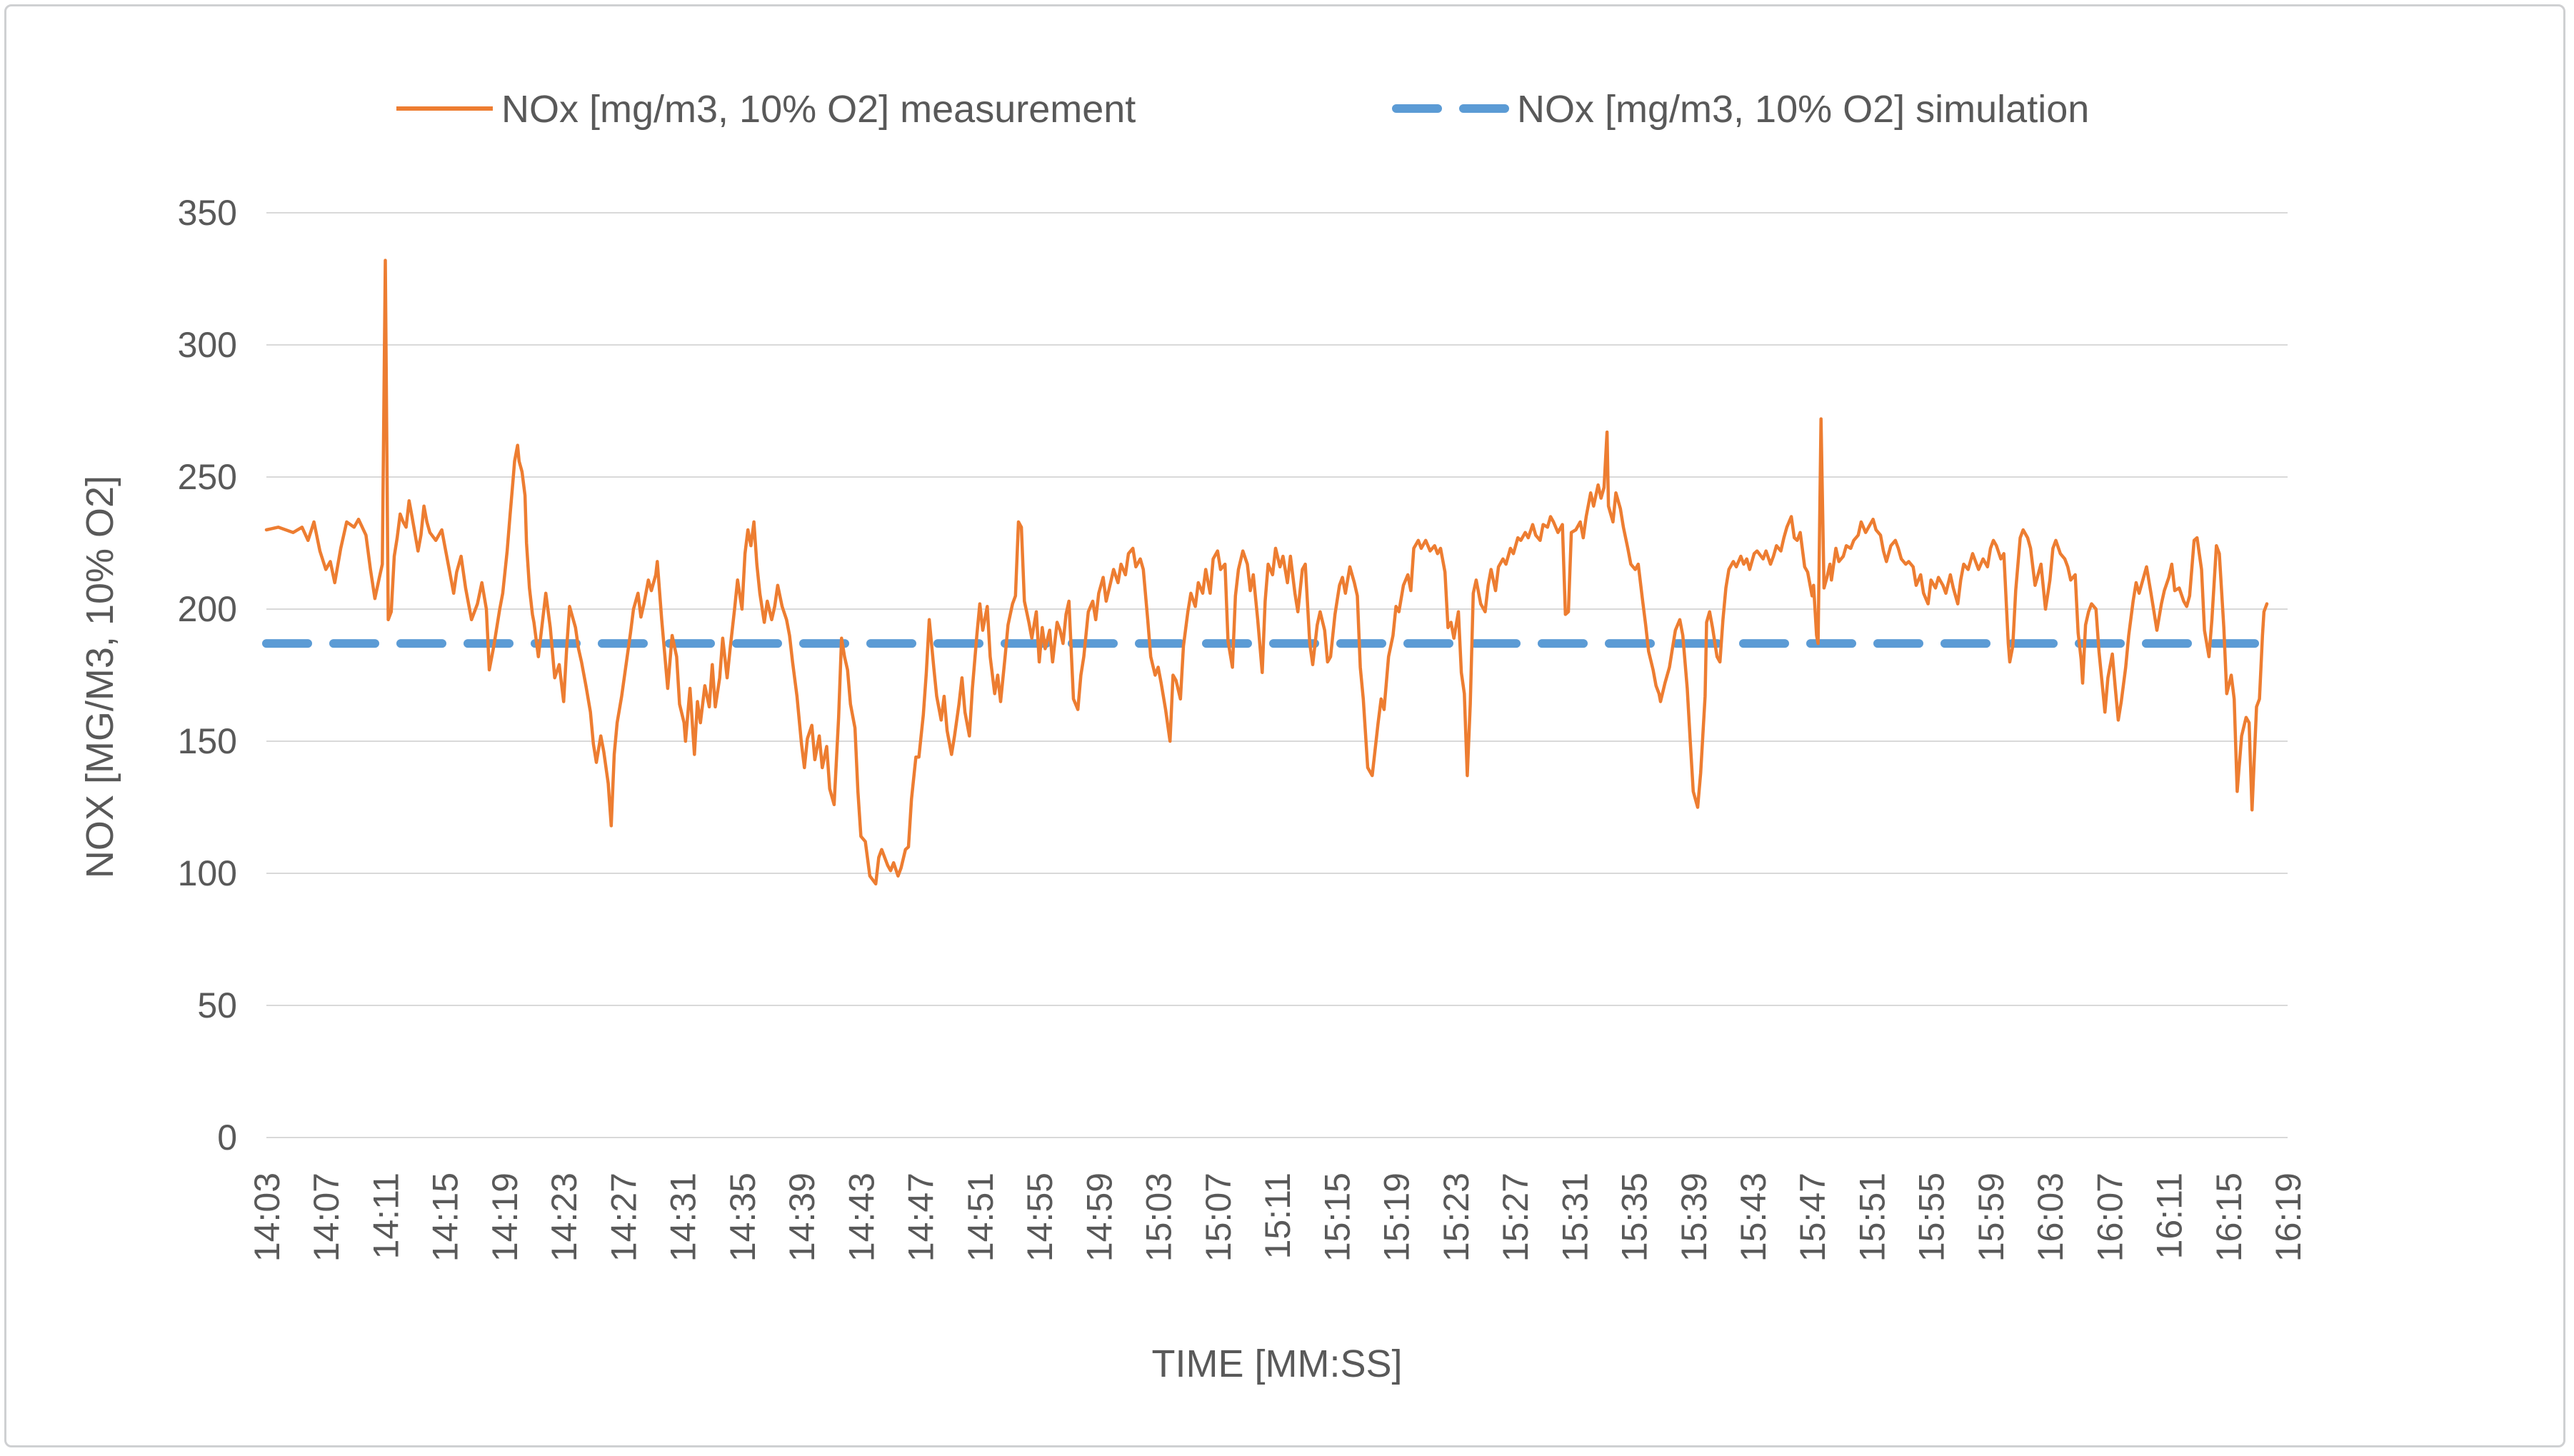 This screenshot has height=1456, width=2574. Describe the element at coordinates (2288, 1217) in the screenshot. I see `x-tick-label-16:19: 16:19` at that location.